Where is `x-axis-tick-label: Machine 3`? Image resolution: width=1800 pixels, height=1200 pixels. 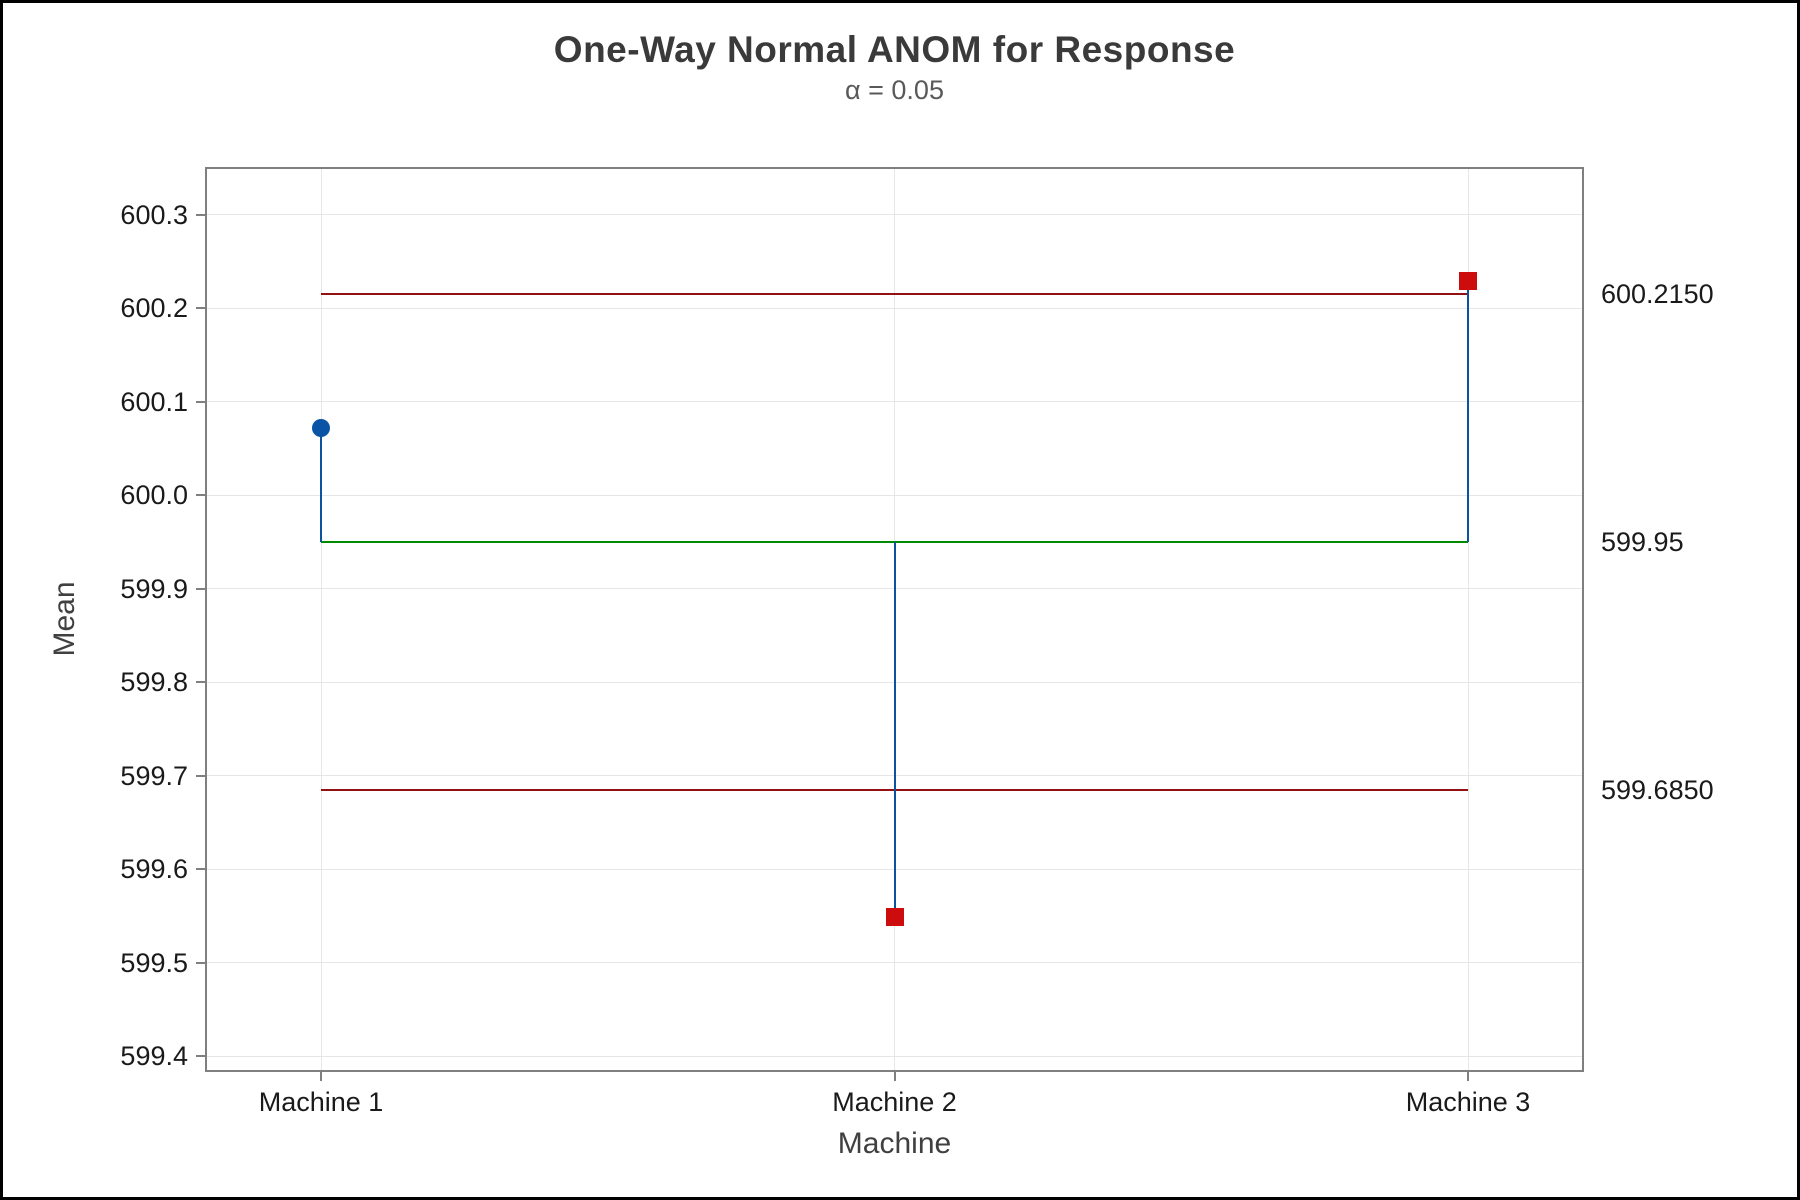
x-axis-tick-label: Machine 3 is located at coordinates (1468, 1102).